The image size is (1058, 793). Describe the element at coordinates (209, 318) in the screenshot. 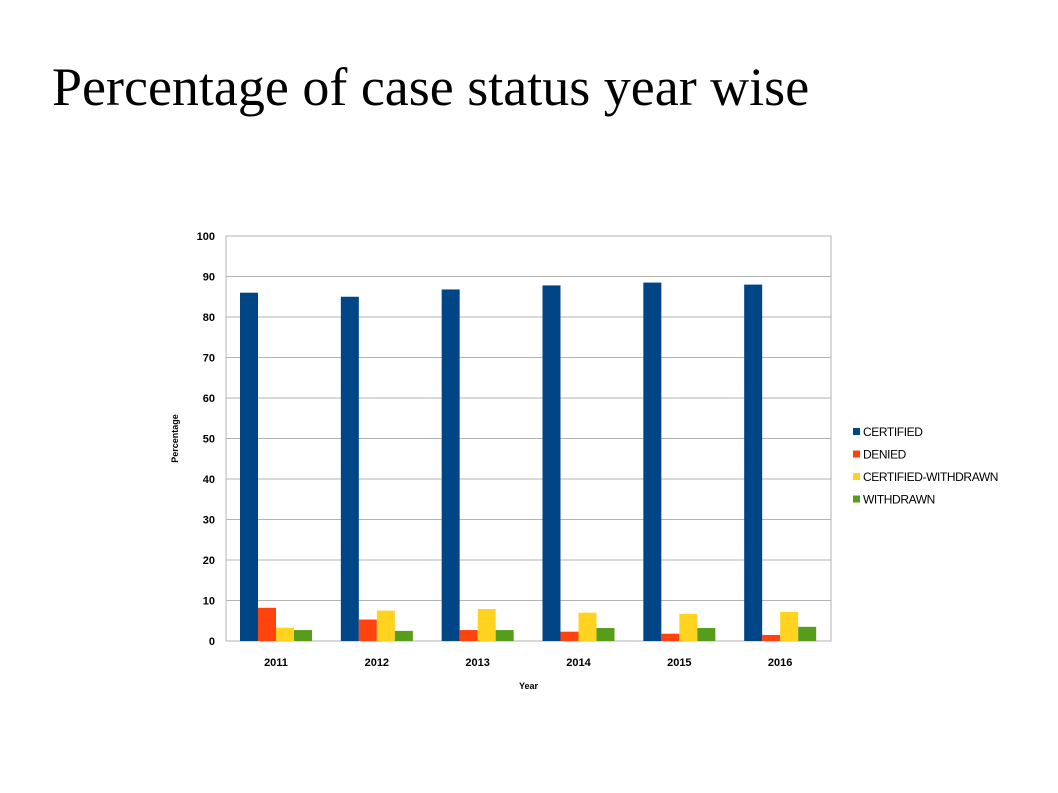

I see `y-tick-label: 80` at that location.